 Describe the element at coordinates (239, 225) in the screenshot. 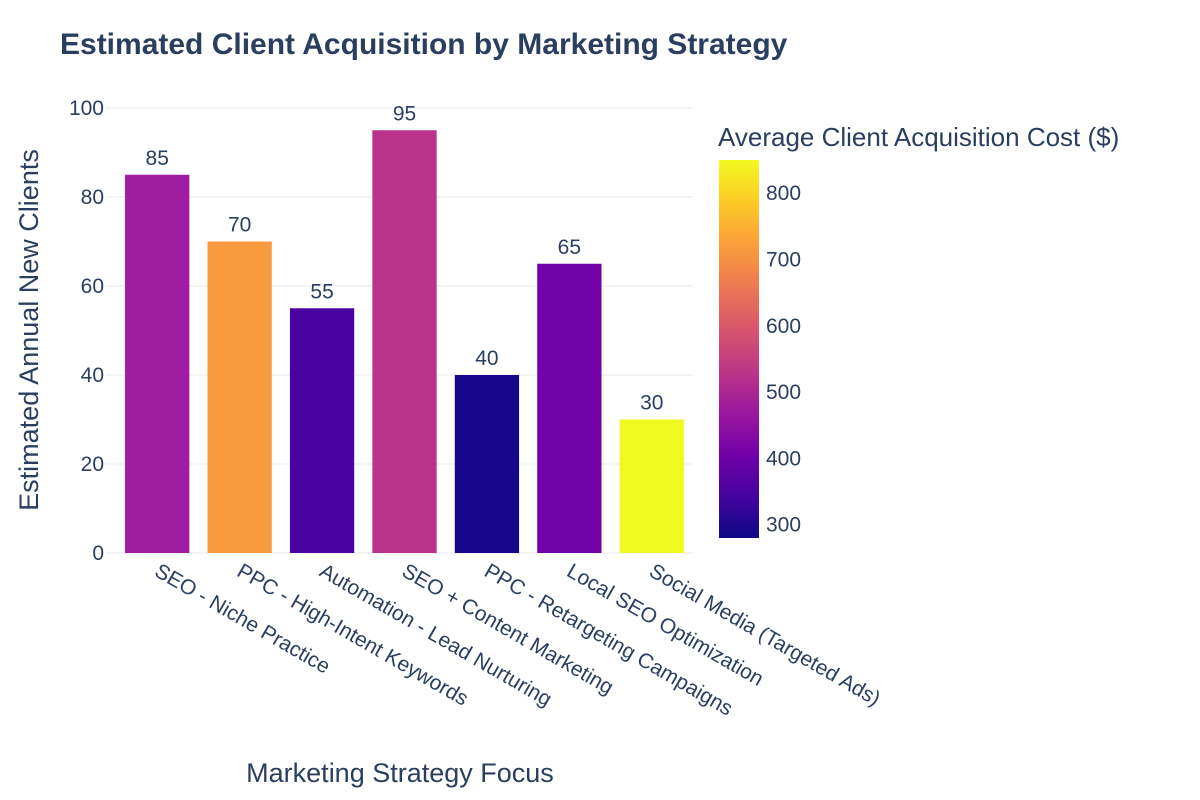

I see `bar-value-label: 70` at that location.